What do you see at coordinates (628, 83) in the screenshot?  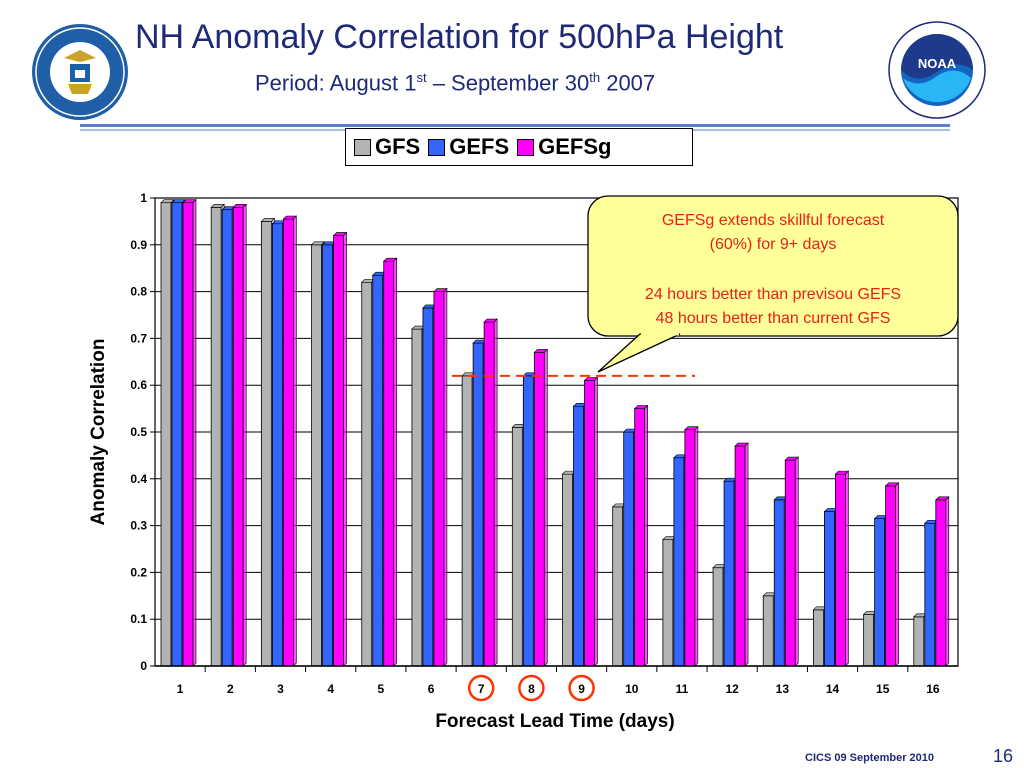 I see `subtitle-suffix: 2007` at bounding box center [628, 83].